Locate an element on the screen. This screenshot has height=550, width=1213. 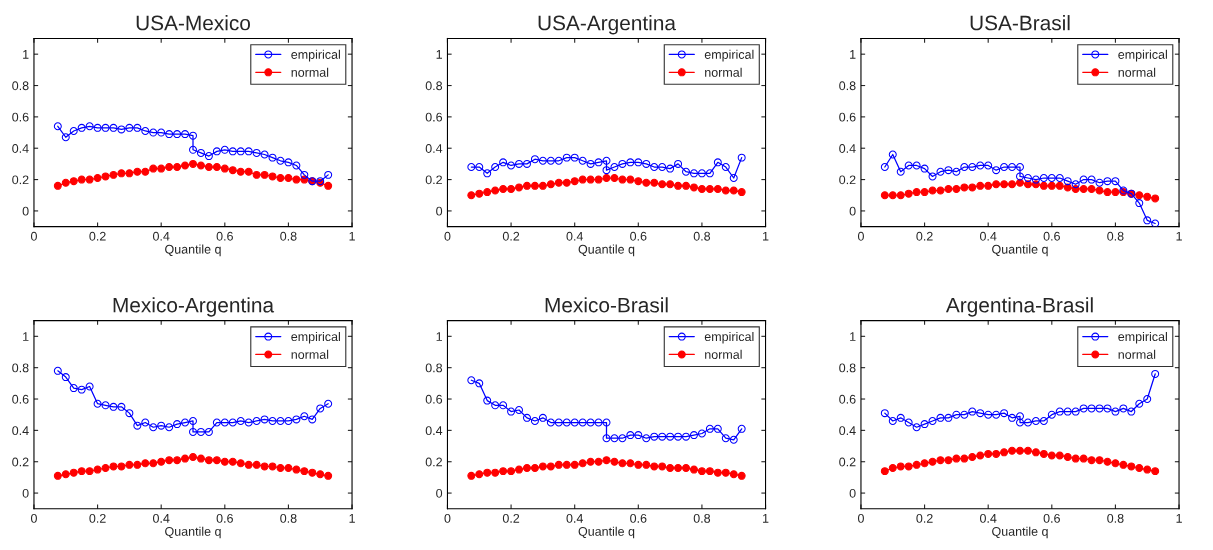
chart-title: Argentina-Brasil is located at coordinates (1019, 307).